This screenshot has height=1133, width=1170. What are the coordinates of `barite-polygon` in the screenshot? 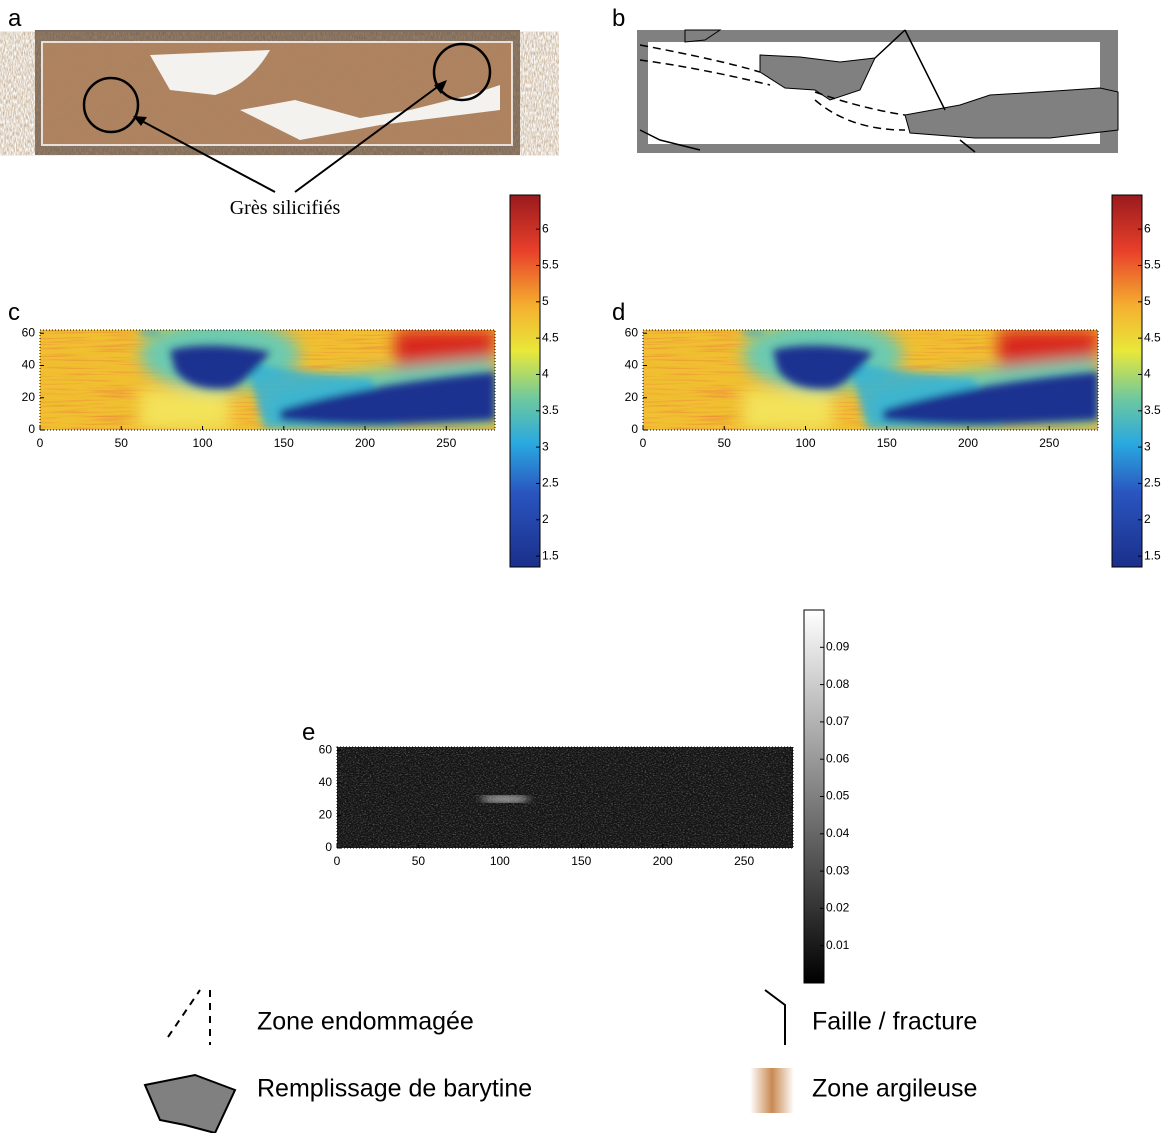 It's located at (901, 84).